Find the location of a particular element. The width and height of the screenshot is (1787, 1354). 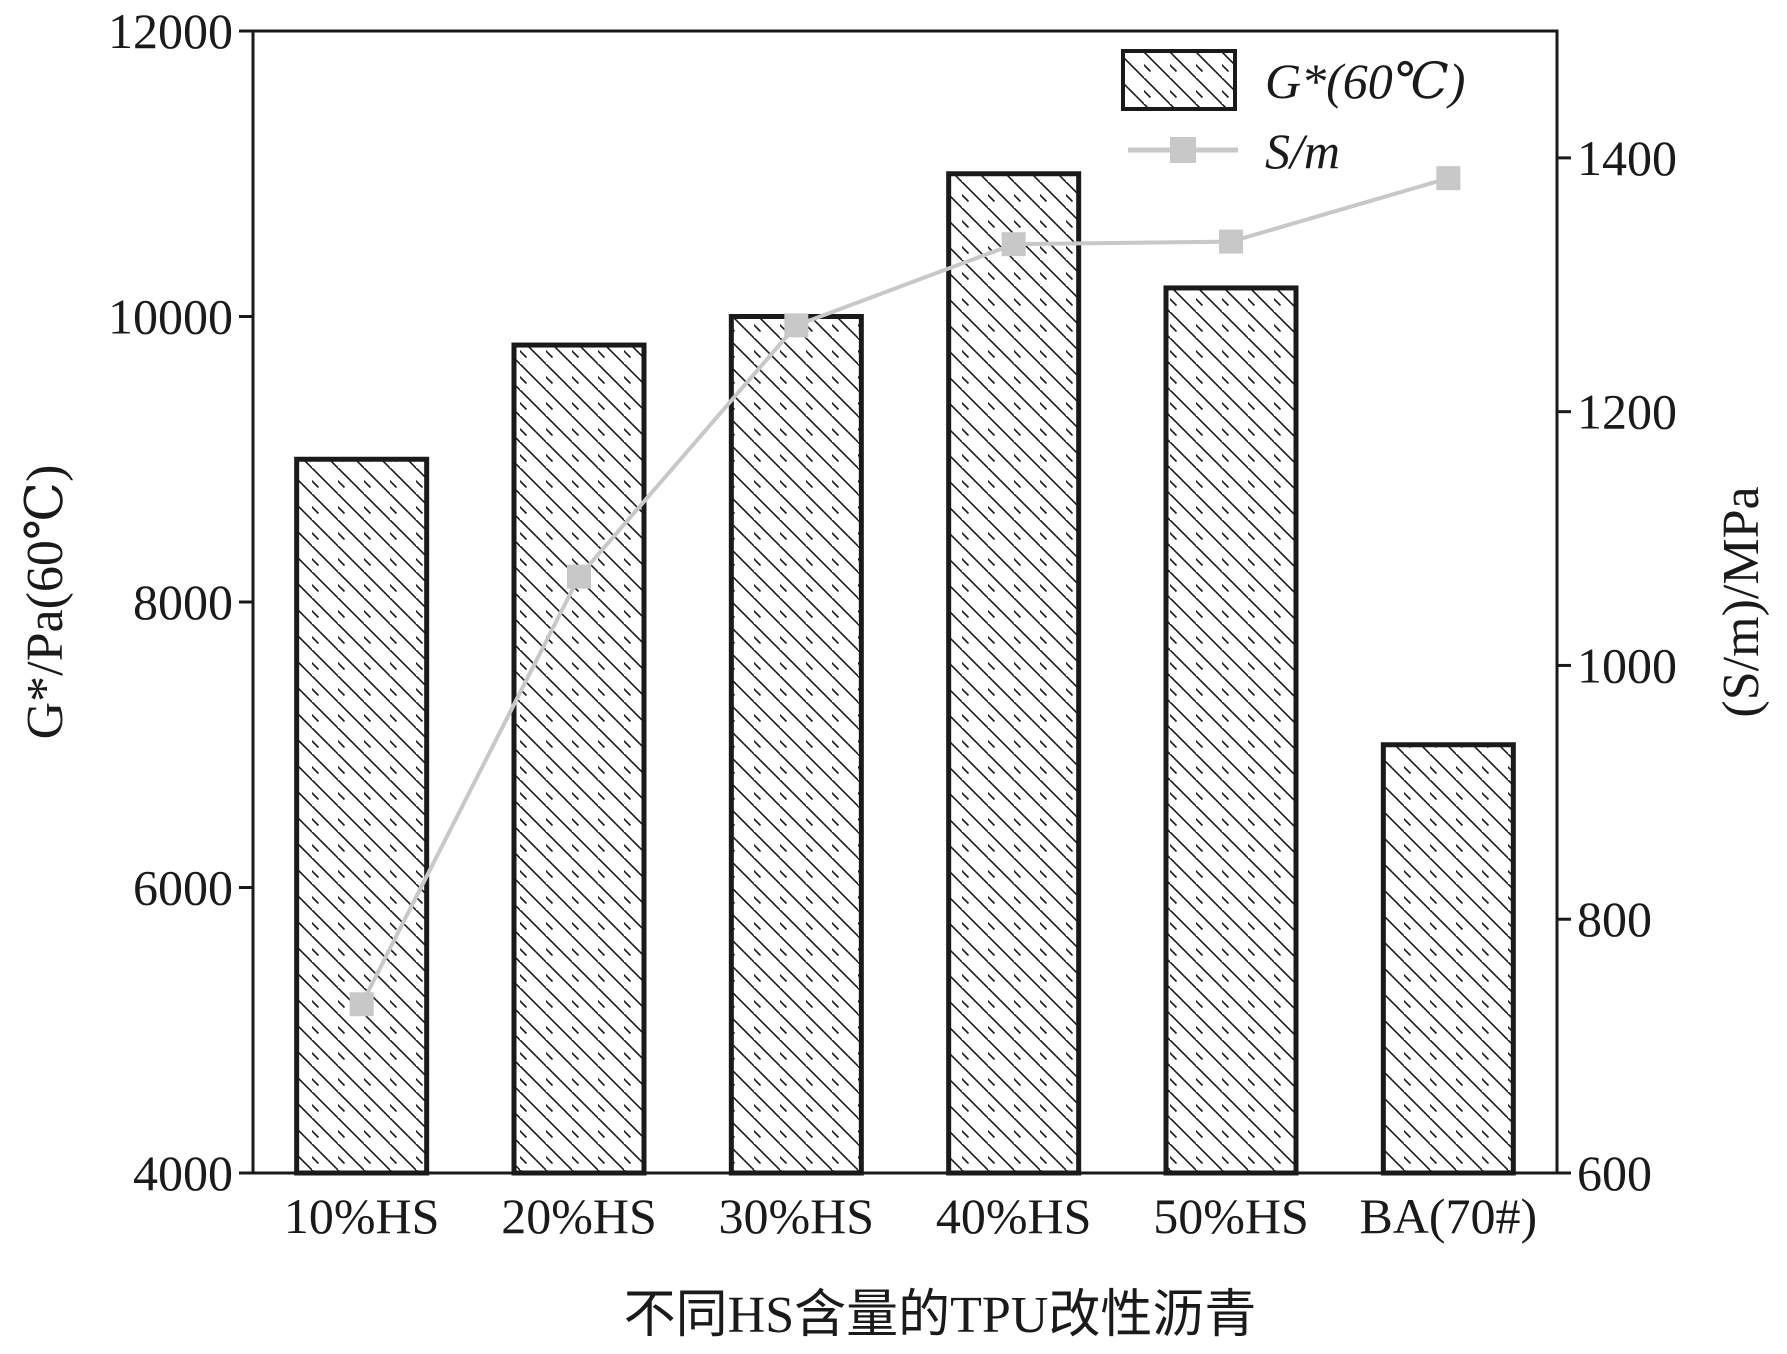

x-tick-label: 10%HS is located at coordinates (362, 1216).